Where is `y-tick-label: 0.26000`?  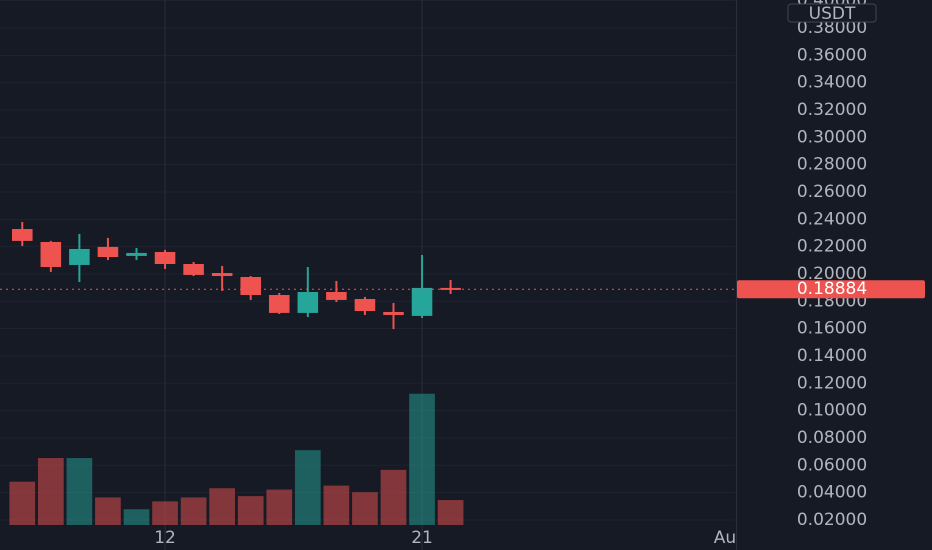
y-tick-label: 0.26000 is located at coordinates (832, 192).